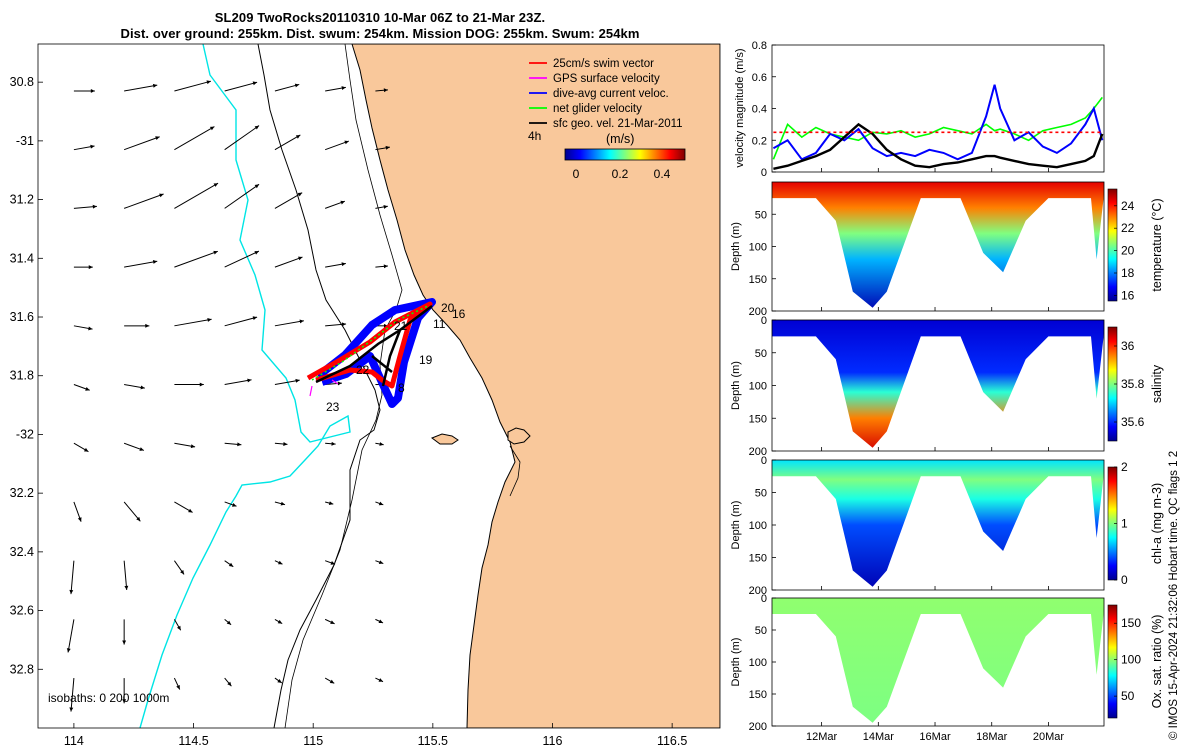 This screenshot has width=1200, height=750. I want to click on oxygen-y-tick-label: 200, so click(758, 727).